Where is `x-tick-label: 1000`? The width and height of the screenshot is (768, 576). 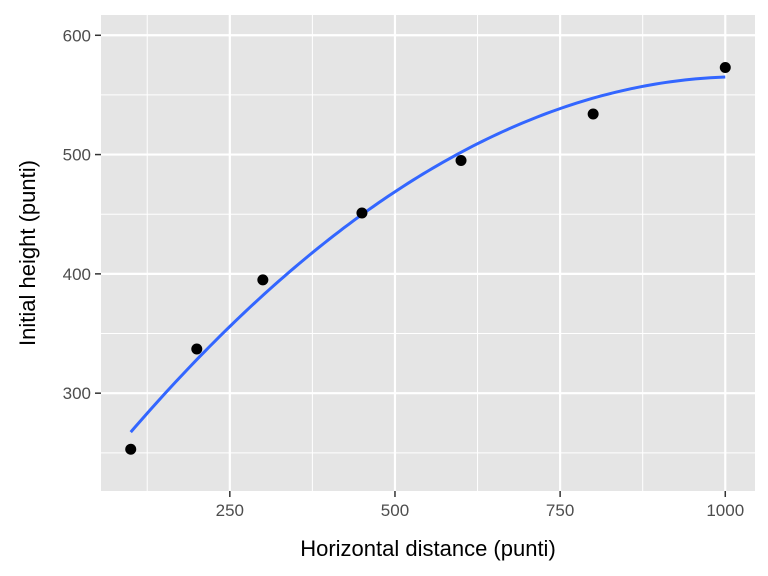 x-tick-label: 1000 is located at coordinates (725, 510).